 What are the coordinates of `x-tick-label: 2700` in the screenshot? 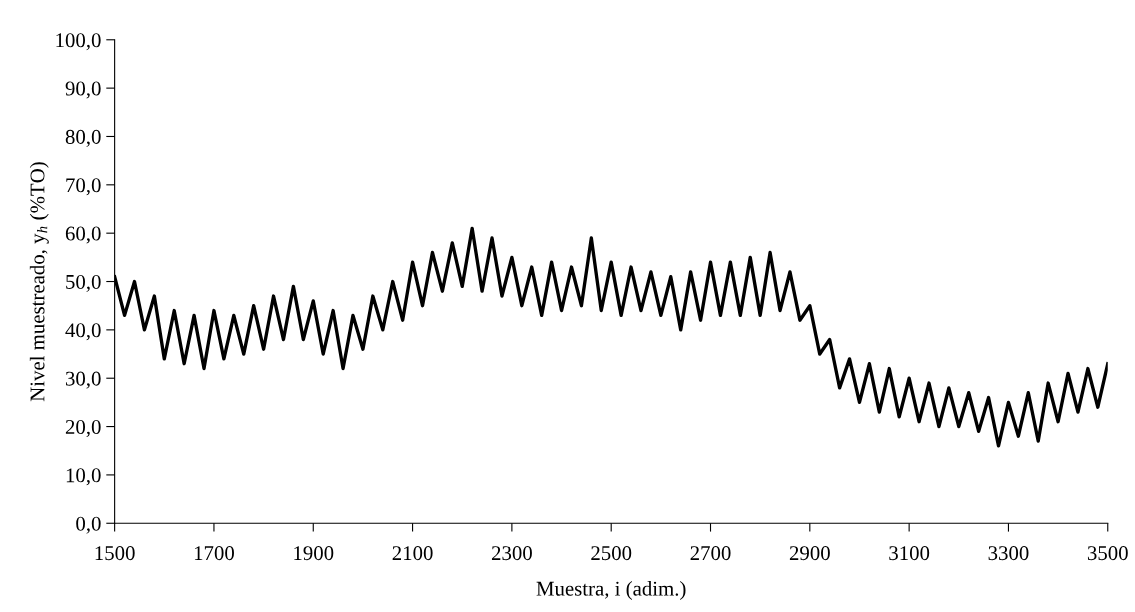 It's located at (710, 553).